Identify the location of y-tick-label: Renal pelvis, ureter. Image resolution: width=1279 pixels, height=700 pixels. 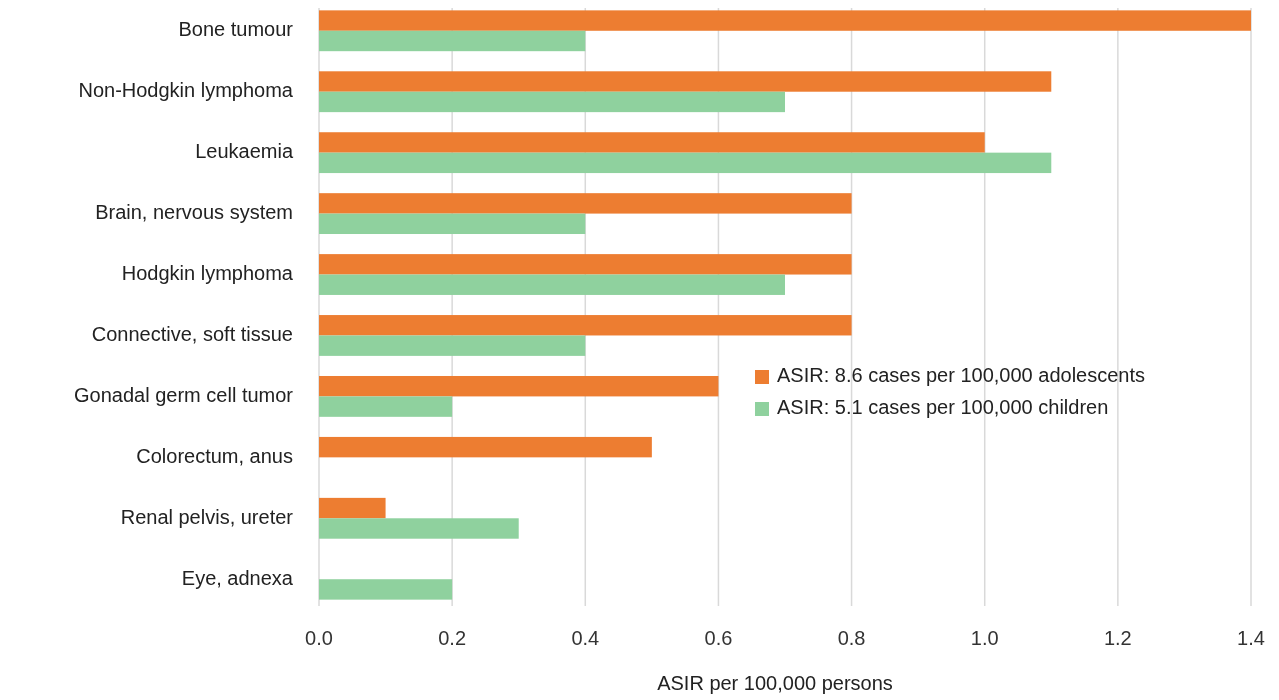
(207, 516).